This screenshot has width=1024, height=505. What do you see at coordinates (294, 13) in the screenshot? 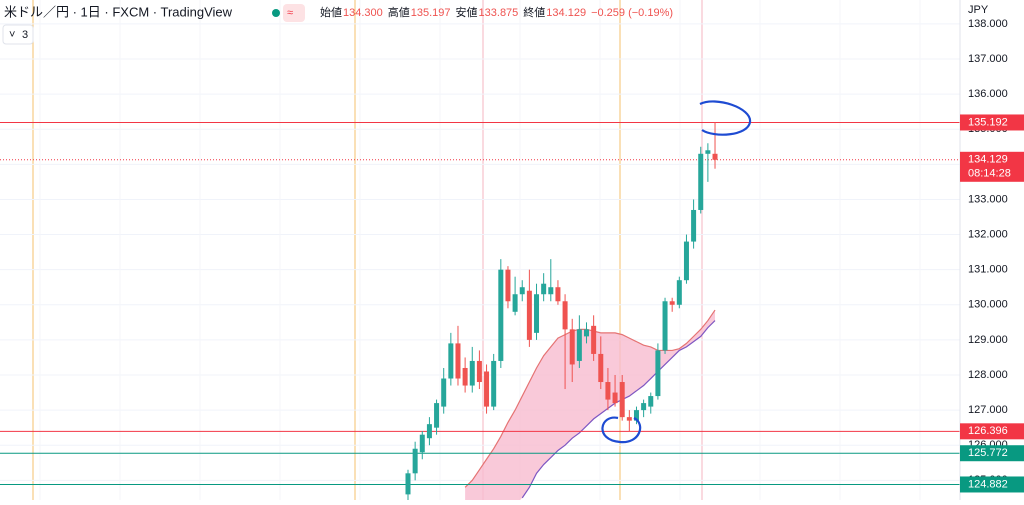
I see `replay-icon` at bounding box center [294, 13].